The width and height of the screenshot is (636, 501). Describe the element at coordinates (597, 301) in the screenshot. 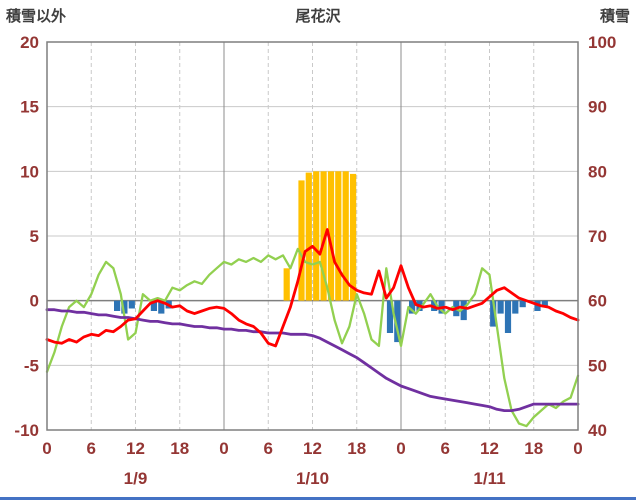

I see `right-tick-label: 60` at that location.